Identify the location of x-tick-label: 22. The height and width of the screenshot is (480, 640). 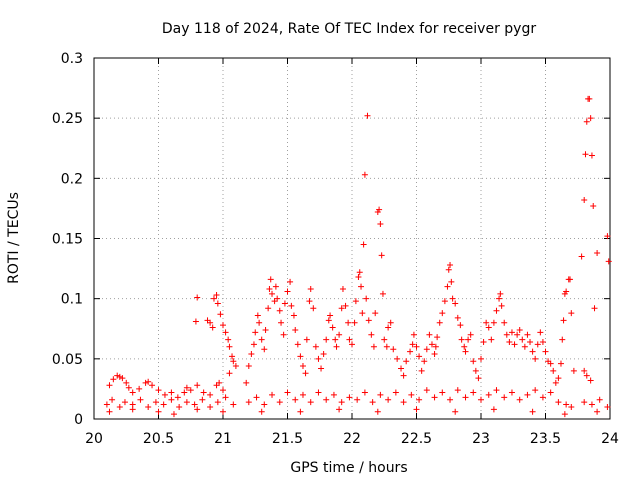
(352, 439).